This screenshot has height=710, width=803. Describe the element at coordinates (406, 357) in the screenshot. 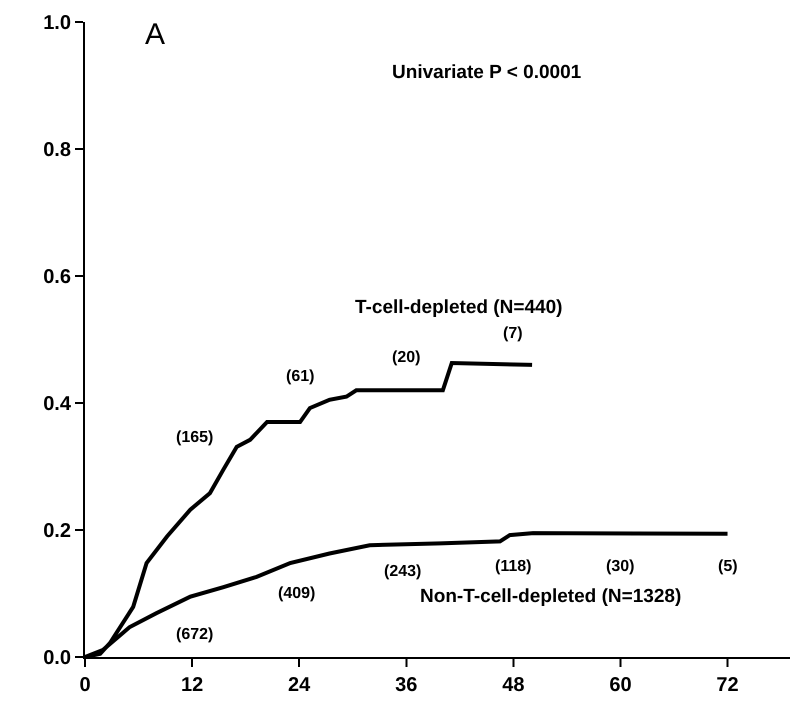

I see `annotation: (20)` at that location.